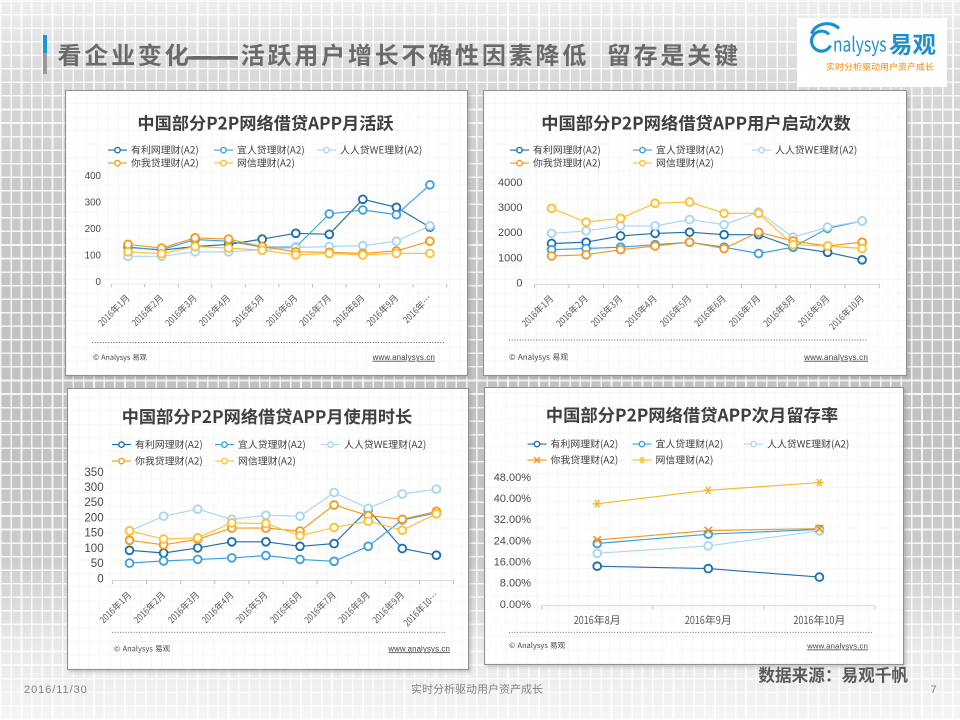 The image size is (960, 720). Describe the element at coordinates (513, 541) in the screenshot. I see `svg-text: 24.00%` at that location.